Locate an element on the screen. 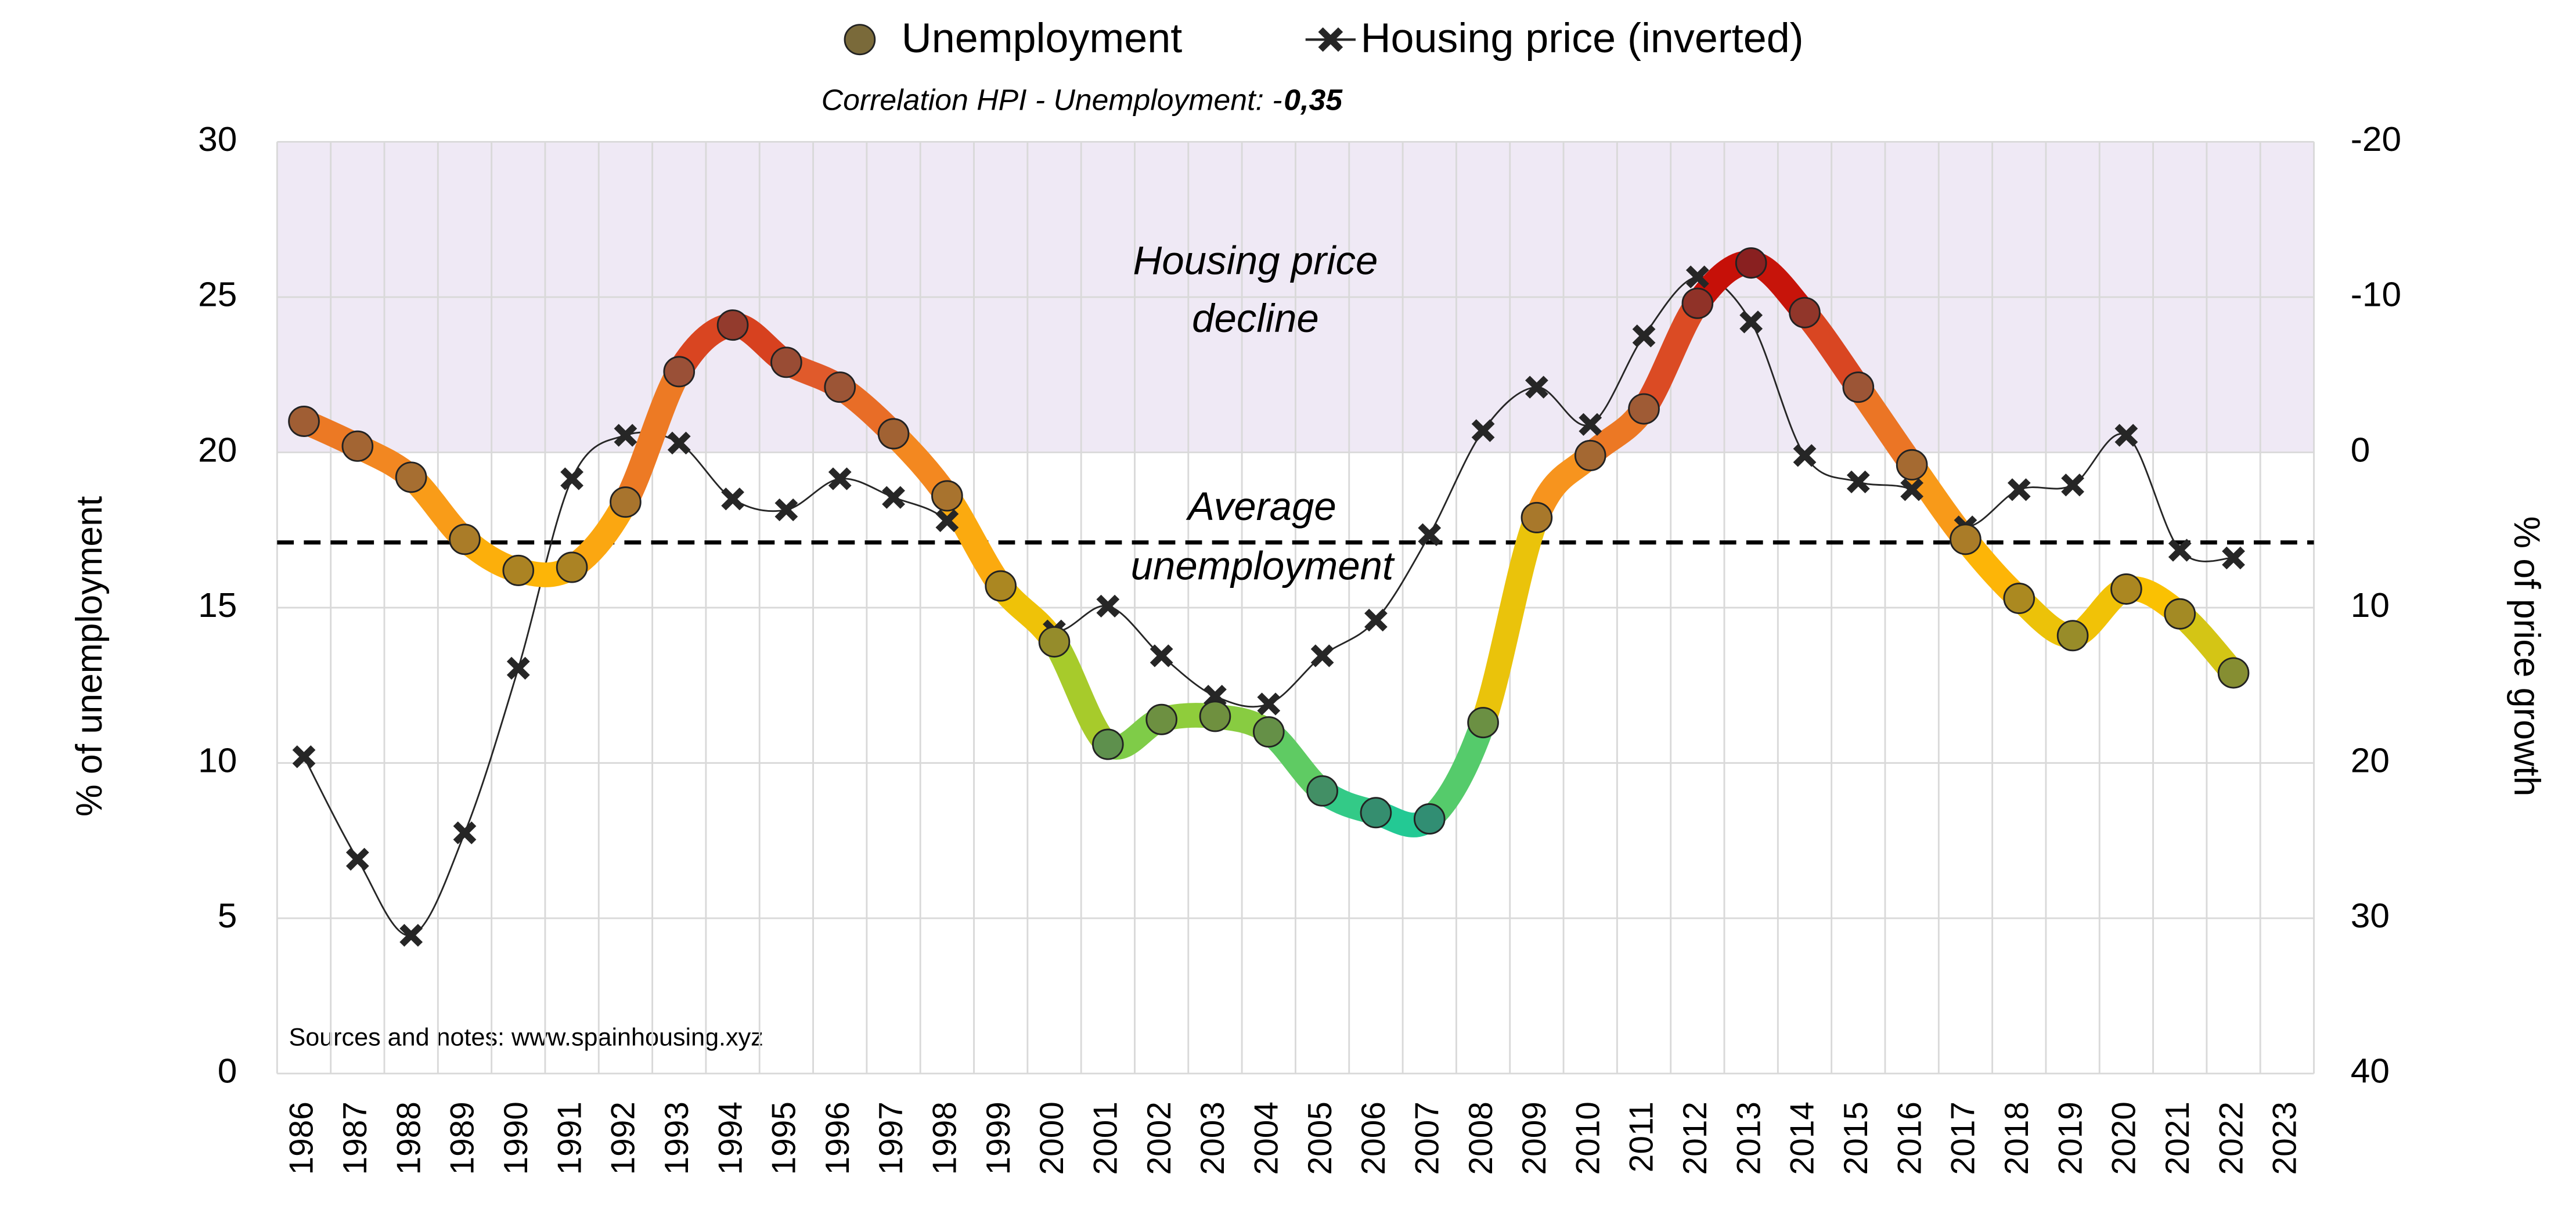 This screenshot has width=2576, height=1217. y-tick-label: 15 is located at coordinates (217, 605).